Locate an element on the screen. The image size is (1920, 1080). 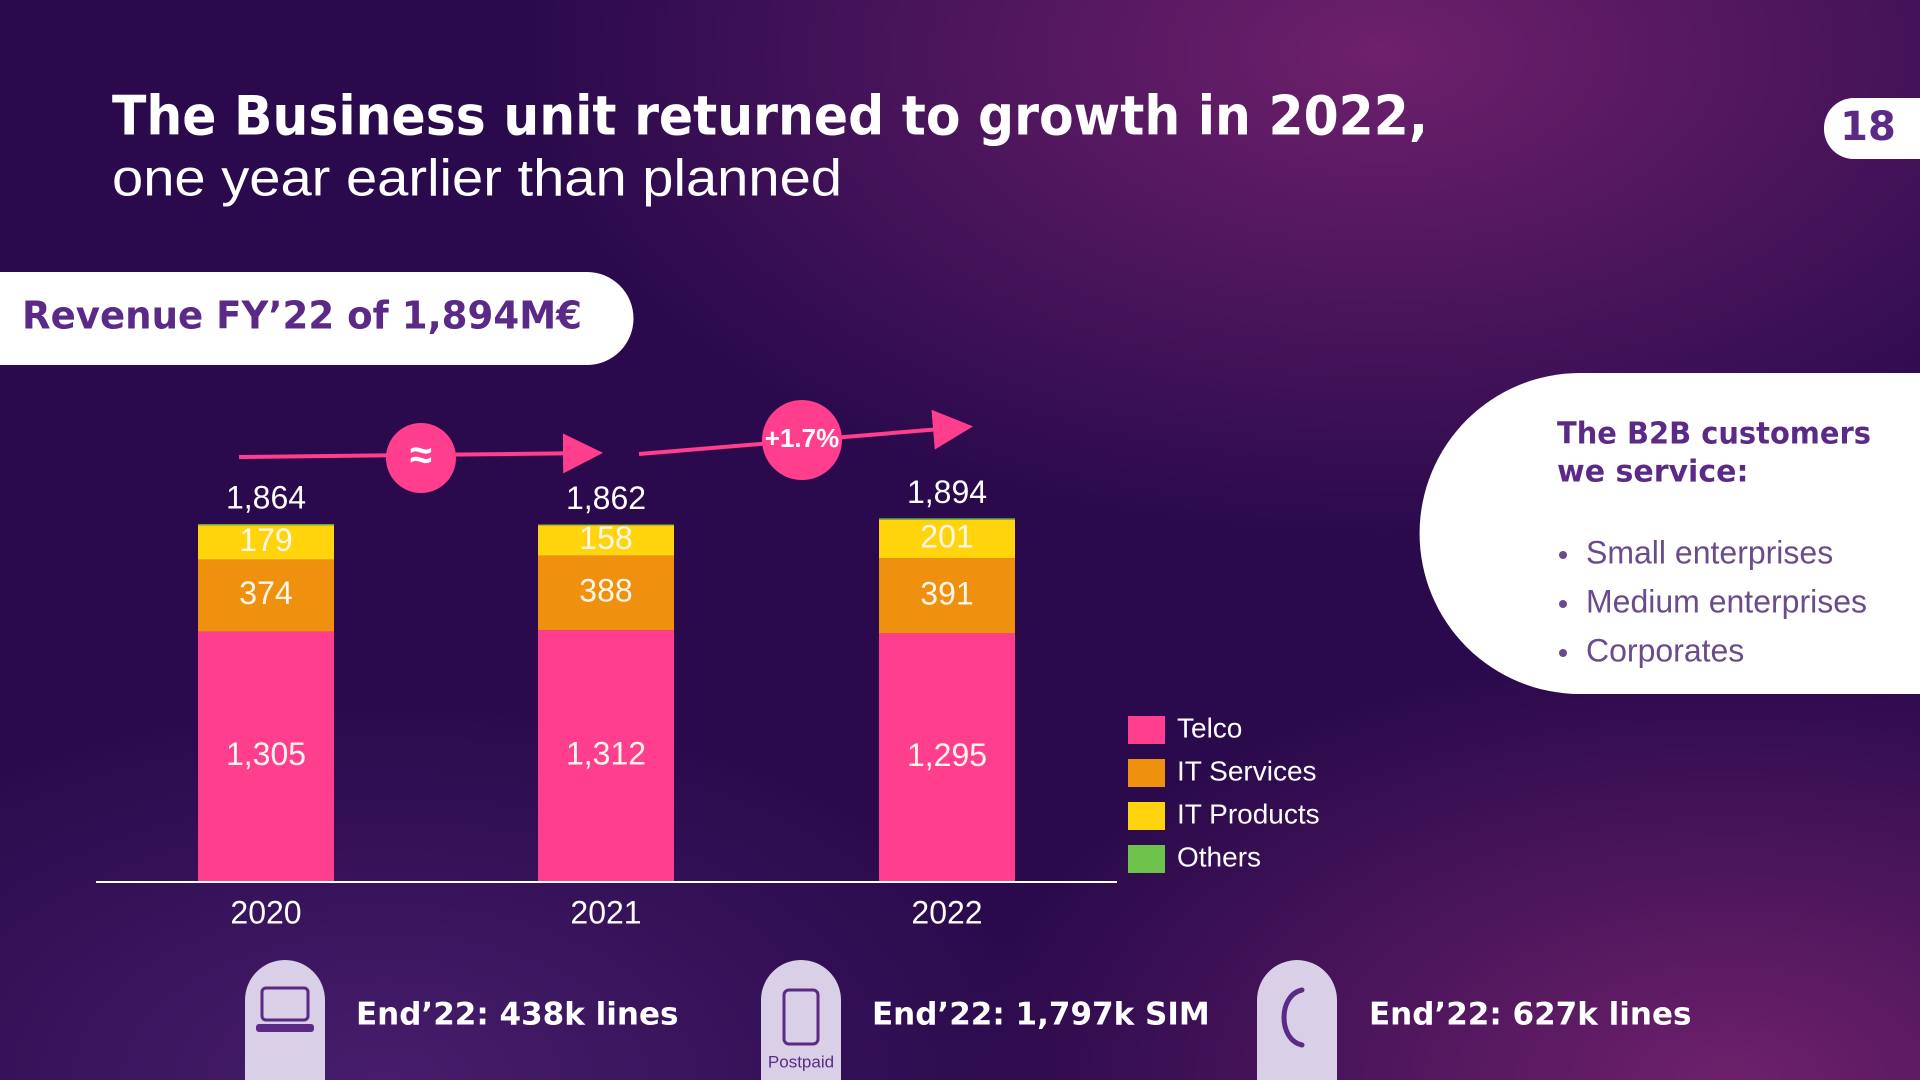
segment-label: 391 is located at coordinates (946, 593).